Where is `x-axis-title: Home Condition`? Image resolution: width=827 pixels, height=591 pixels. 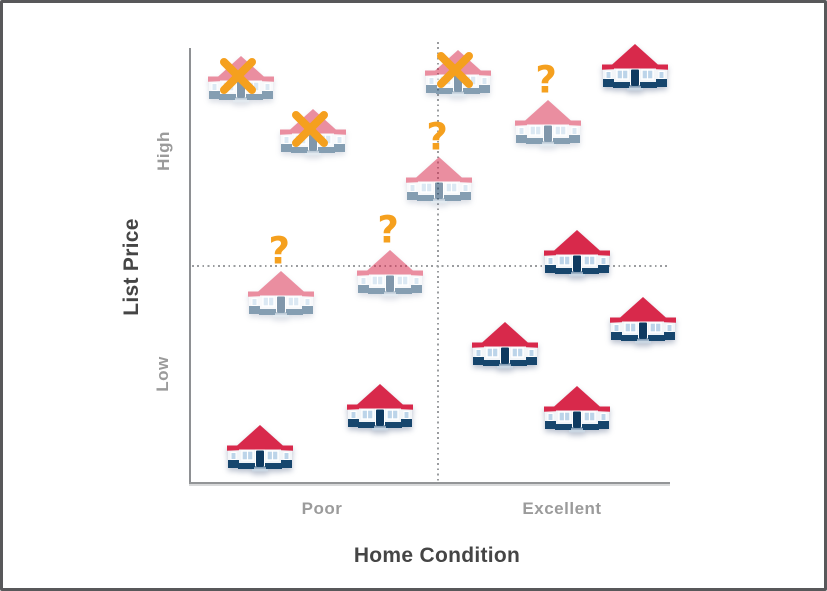
x-axis-title: Home Condition is located at coordinates (437, 555).